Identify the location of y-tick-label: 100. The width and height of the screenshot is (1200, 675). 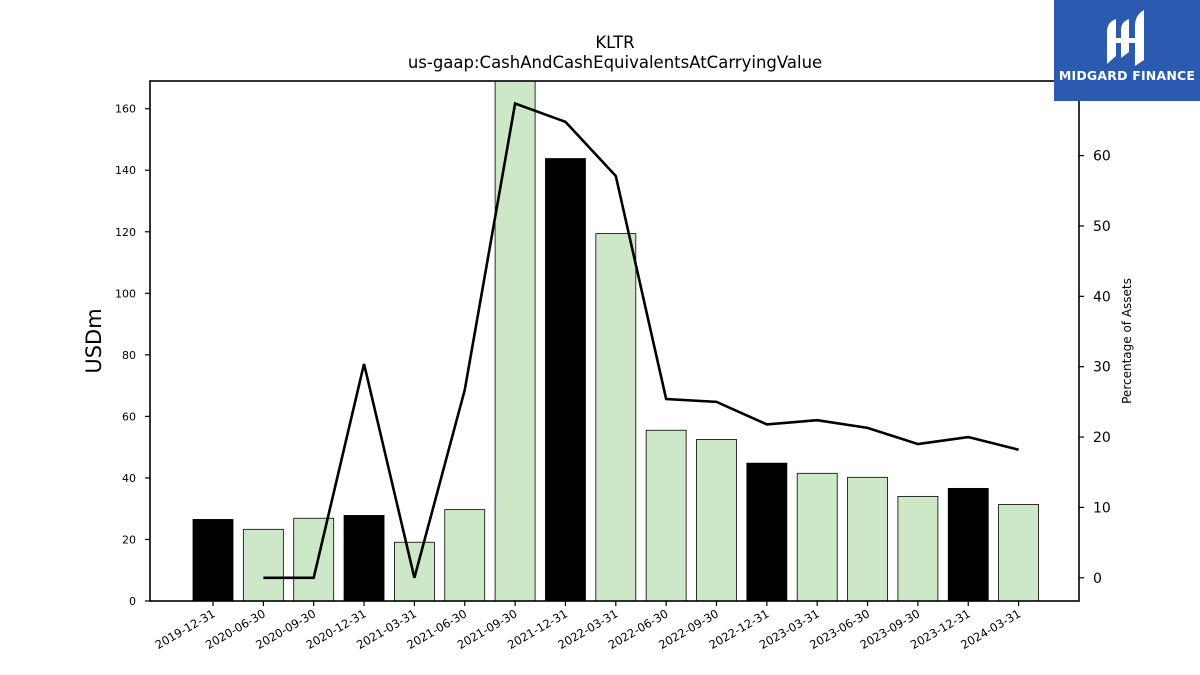
(125, 293).